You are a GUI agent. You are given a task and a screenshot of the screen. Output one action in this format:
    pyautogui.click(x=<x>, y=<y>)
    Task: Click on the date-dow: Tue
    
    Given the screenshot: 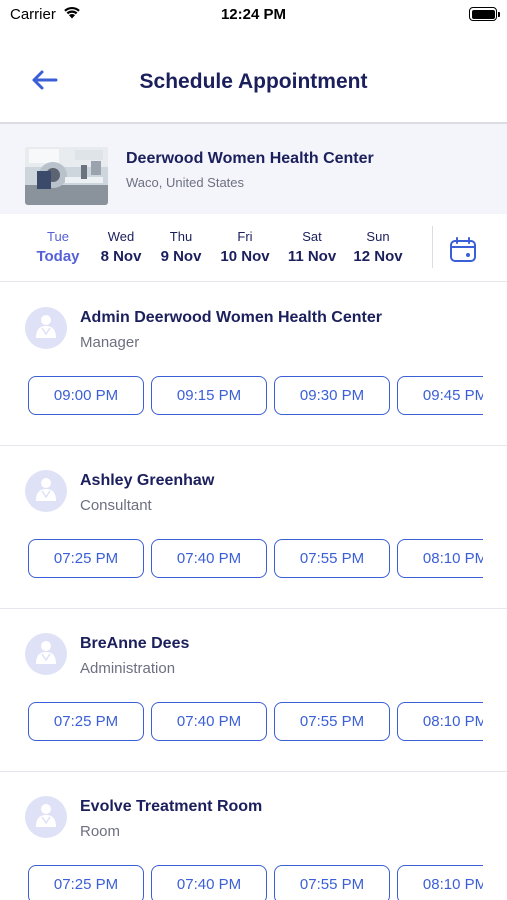 What is the action you would take?
    pyautogui.click(x=58, y=236)
    